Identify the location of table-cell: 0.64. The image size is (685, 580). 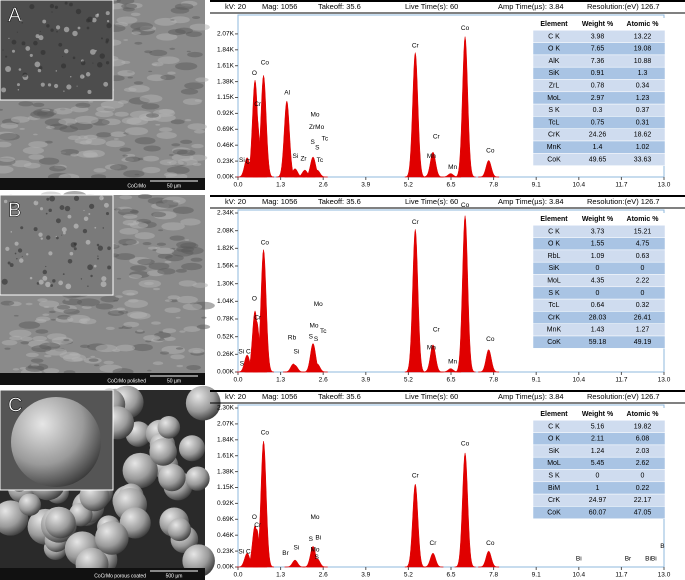
(598, 305).